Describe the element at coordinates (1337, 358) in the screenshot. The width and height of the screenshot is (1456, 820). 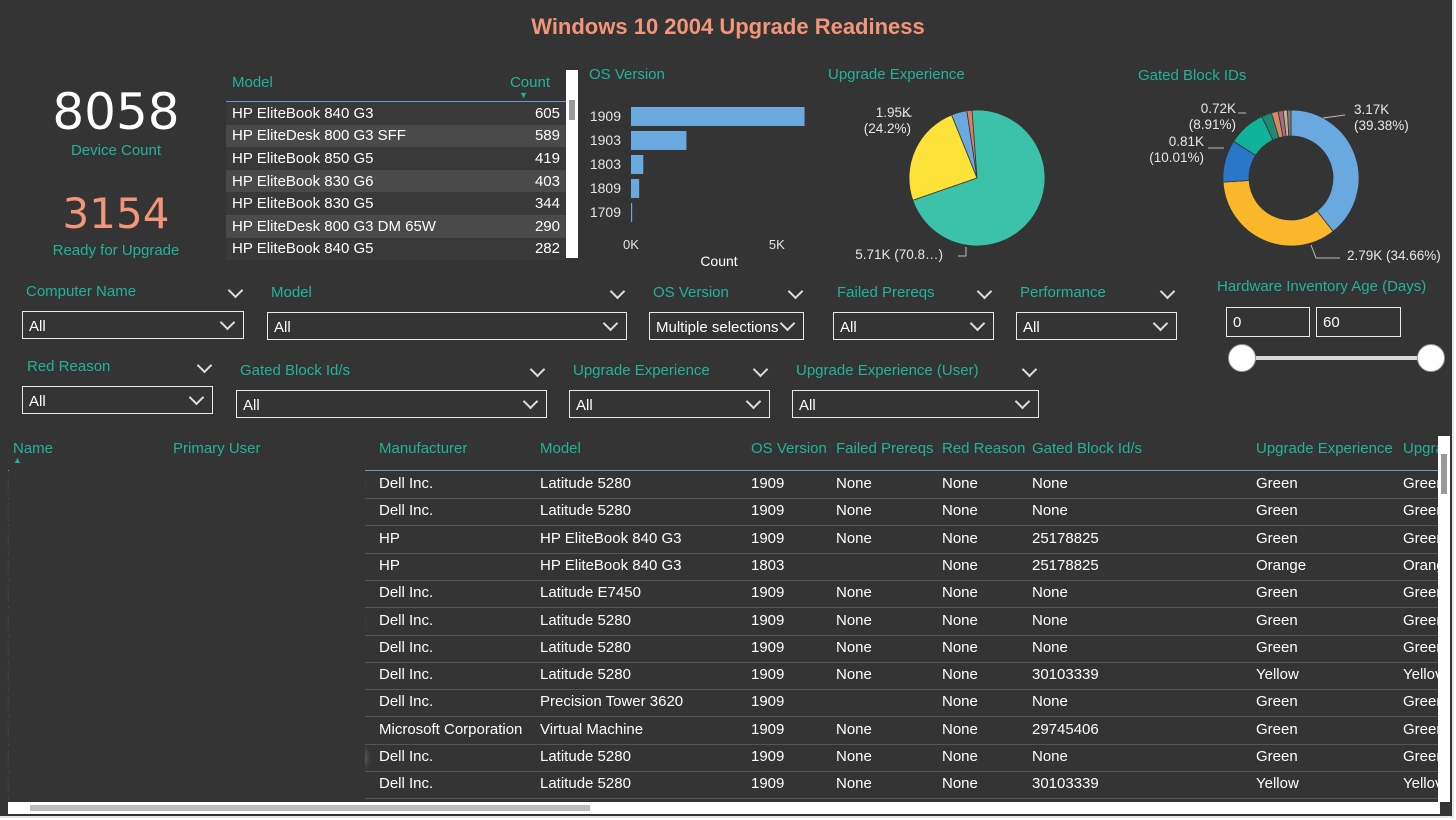
I see `hw-age-slider-track` at that location.